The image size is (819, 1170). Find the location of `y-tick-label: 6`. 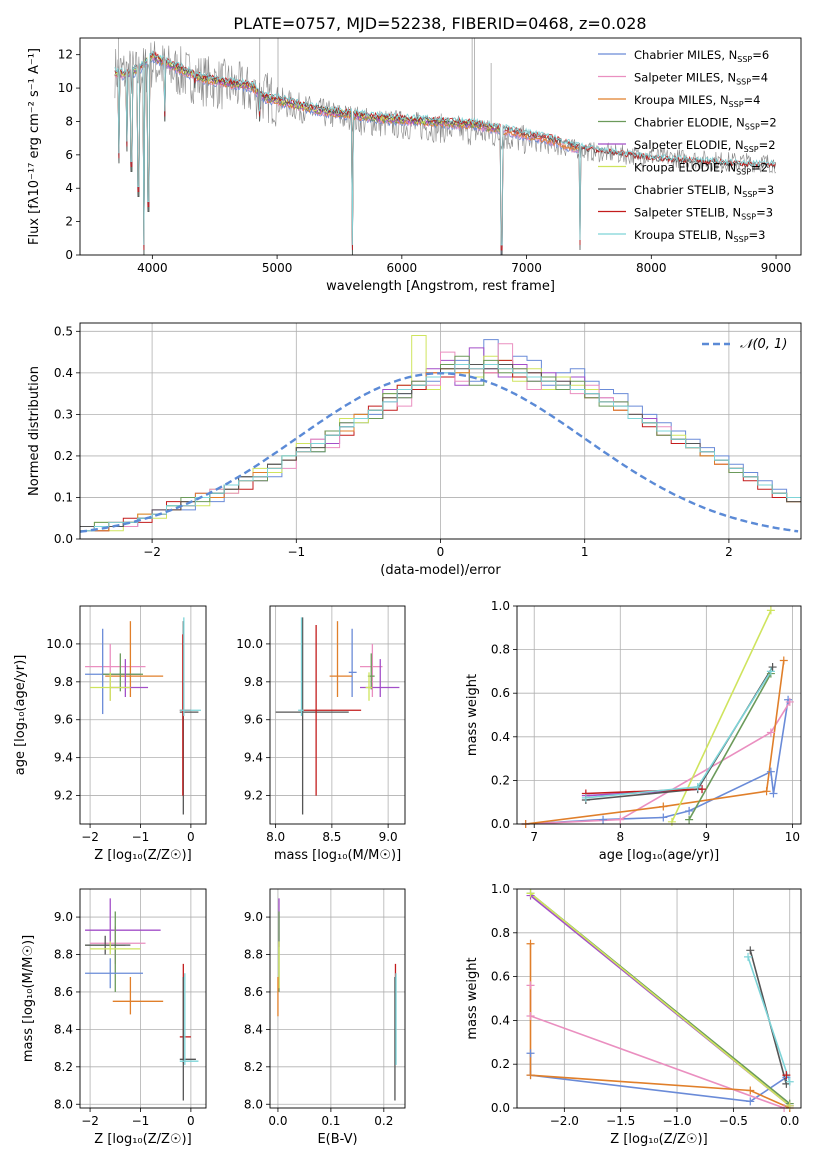

y-tick-label: 6 is located at coordinates (69, 155).